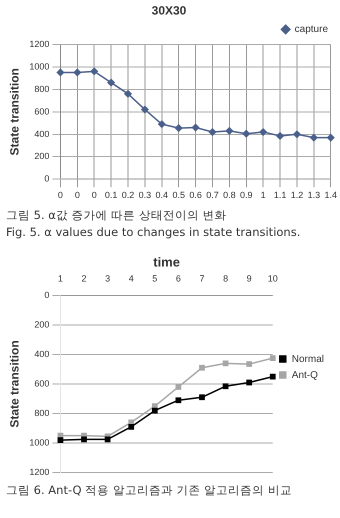 The height and width of the screenshot is (518, 340). What do you see at coordinates (330, 195) in the screenshot?
I see `x-tick-label: 1.4` at bounding box center [330, 195].